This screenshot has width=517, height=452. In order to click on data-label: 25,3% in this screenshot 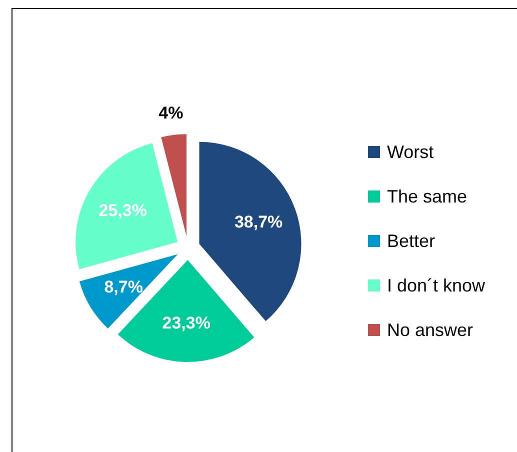, I will do `click(122, 210)`.